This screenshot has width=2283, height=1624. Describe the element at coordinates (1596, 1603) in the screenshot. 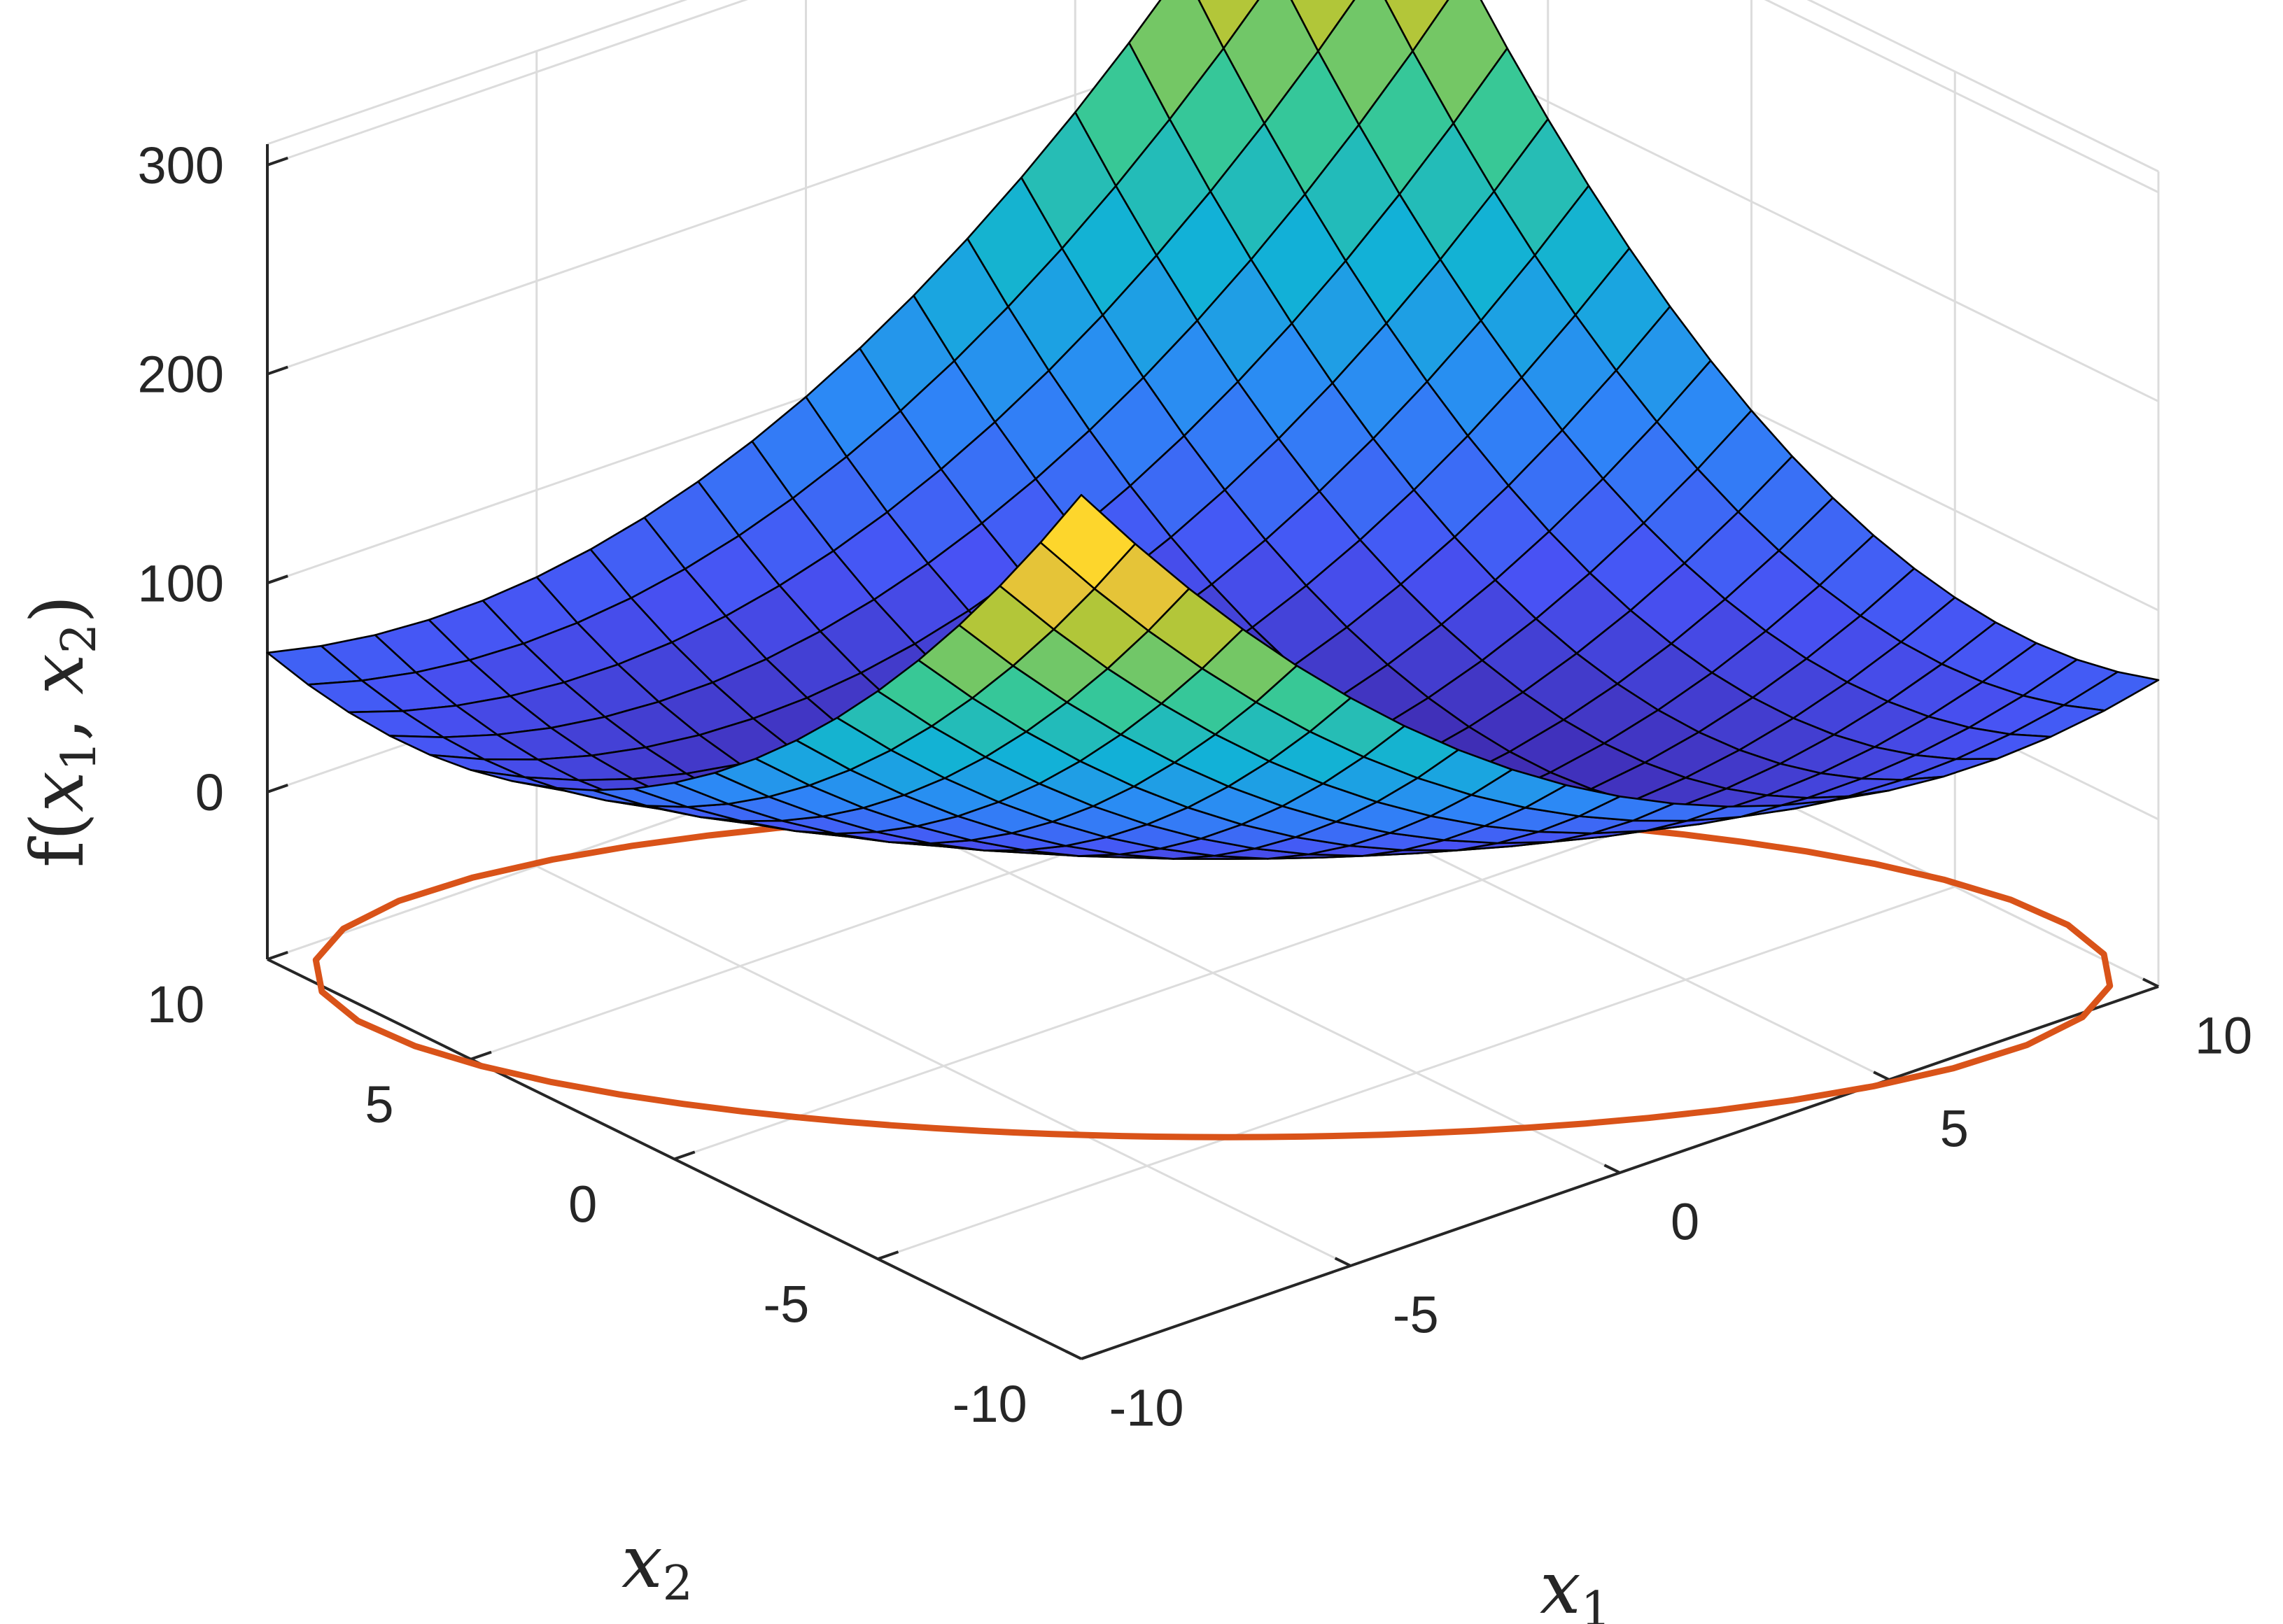

I see `x1-axis-label-sub: 1` at that location.